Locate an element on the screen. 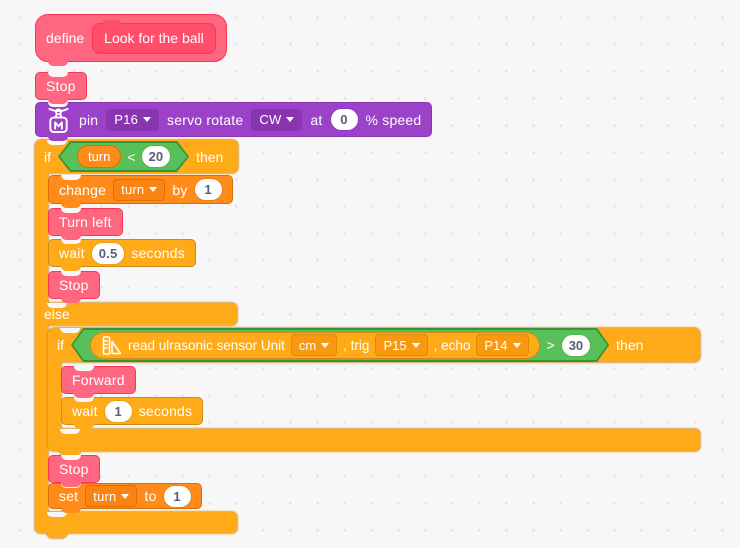 Image resolution: width=740 pixels, height=548 pixels. outer-c-bottom-bump is located at coordinates (57, 535).